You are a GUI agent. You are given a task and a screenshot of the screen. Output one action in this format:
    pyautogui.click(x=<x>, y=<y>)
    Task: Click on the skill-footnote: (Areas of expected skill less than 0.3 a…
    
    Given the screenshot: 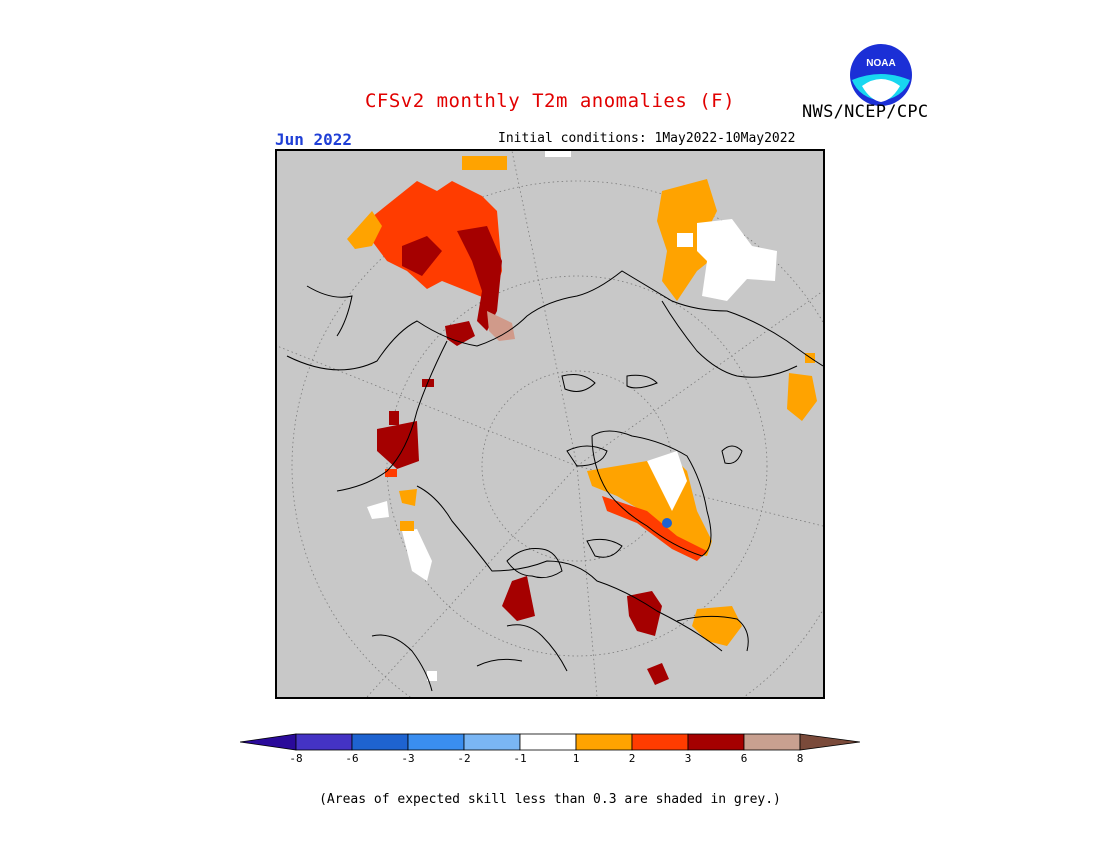 What is the action you would take?
    pyautogui.click(x=550, y=799)
    